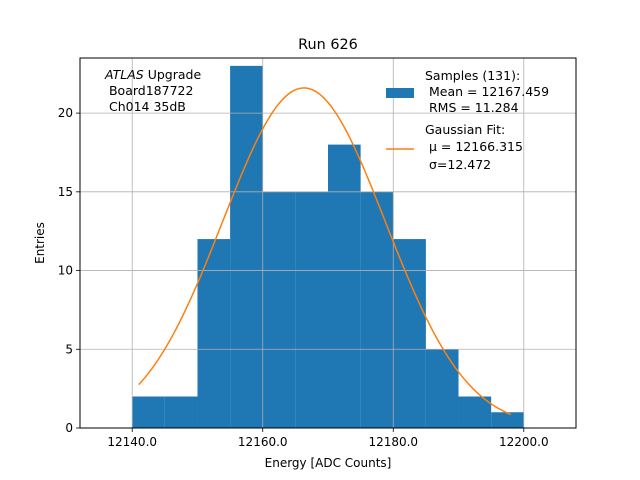  Describe the element at coordinates (487, 91) in the screenshot. I see `legend-samples-mean: Mean = 12167.459` at that location.